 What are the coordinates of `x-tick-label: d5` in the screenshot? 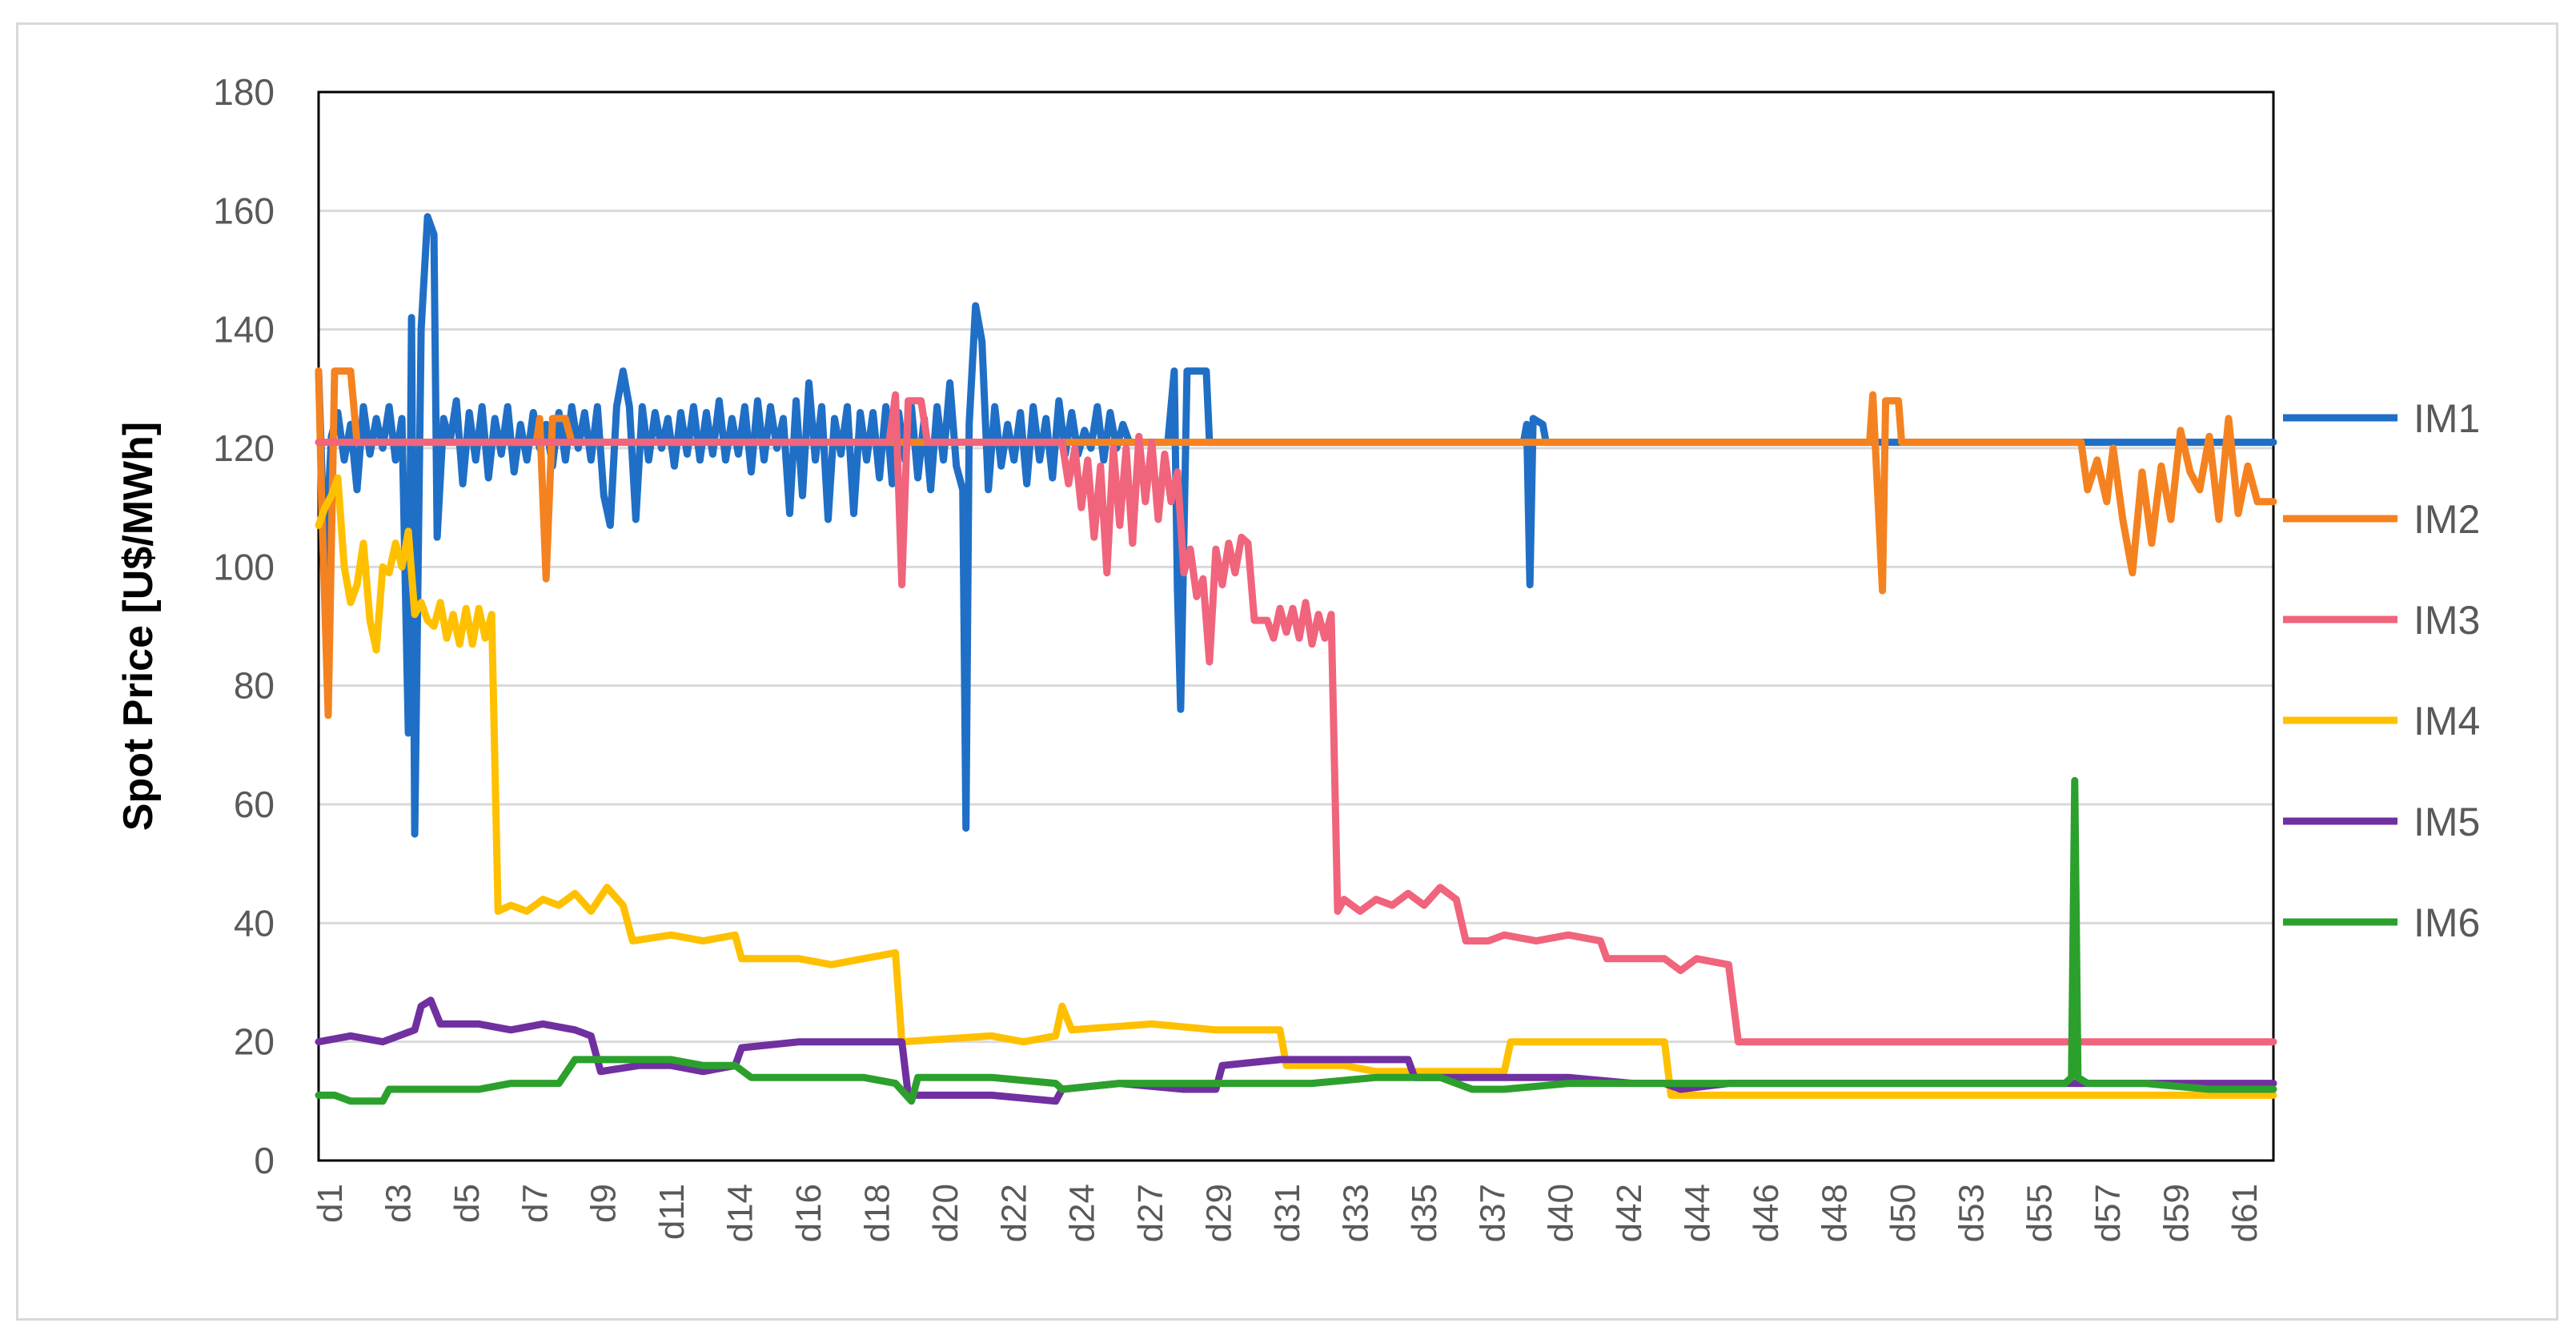 It's located at (467, 1203).